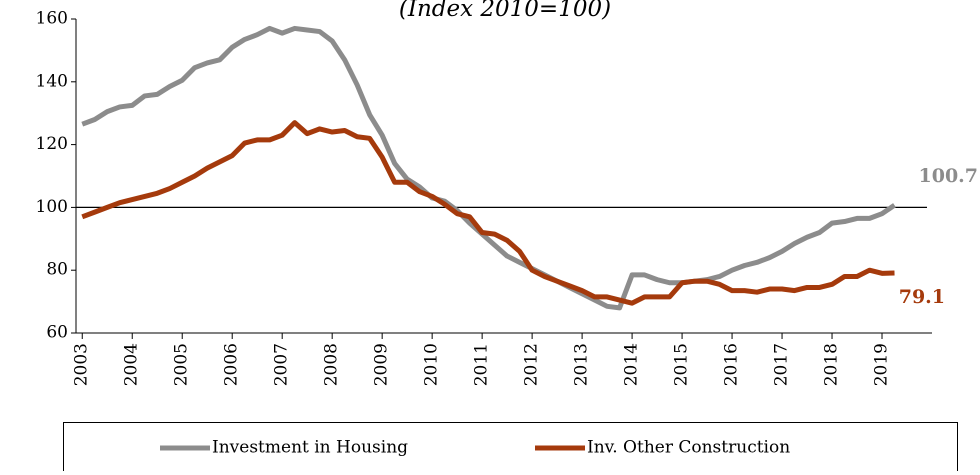 The image size is (980, 475). Describe the element at coordinates (310, 448) in the screenshot. I see `legend-label: Investment in Housing` at that location.